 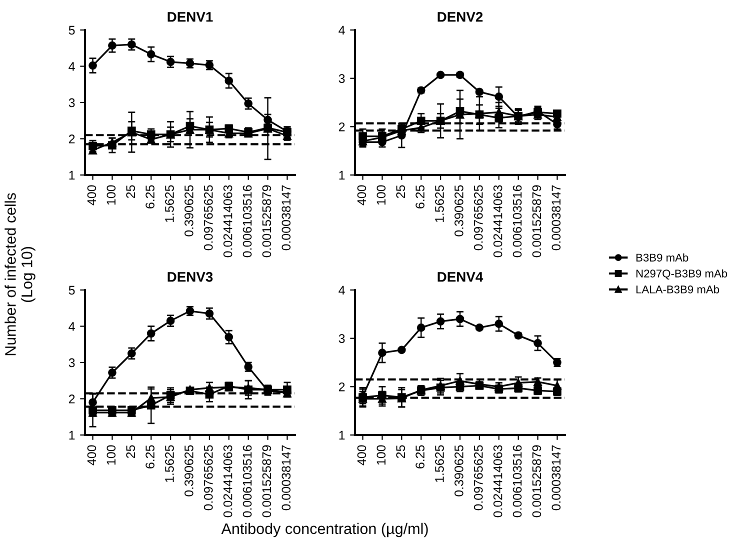 What do you see at coordinates (461, 277) in the screenshot?
I see `chart-title: DENV4` at bounding box center [461, 277].